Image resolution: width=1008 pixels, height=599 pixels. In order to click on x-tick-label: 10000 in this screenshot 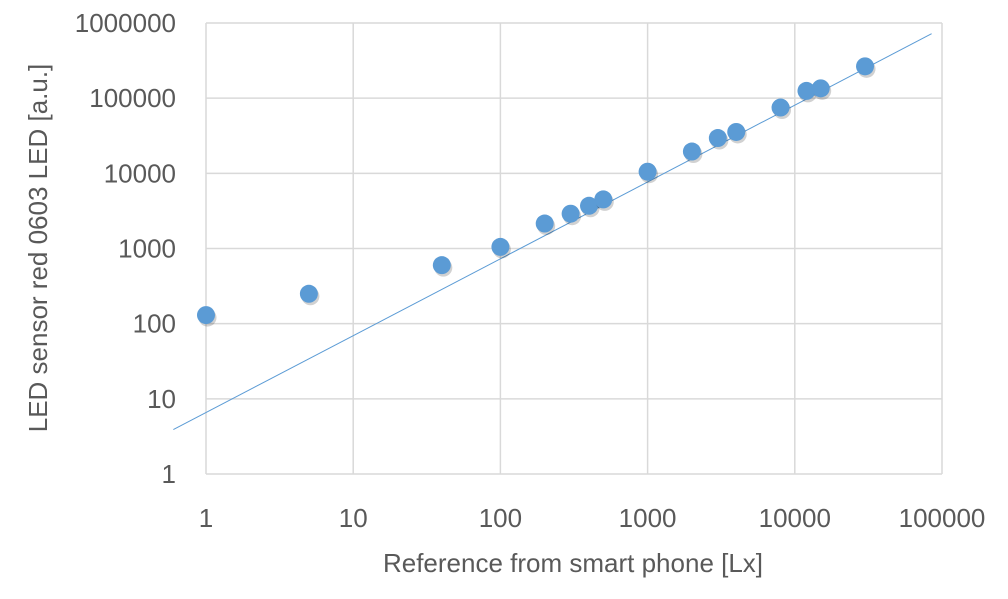, I will do `click(795, 518)`.